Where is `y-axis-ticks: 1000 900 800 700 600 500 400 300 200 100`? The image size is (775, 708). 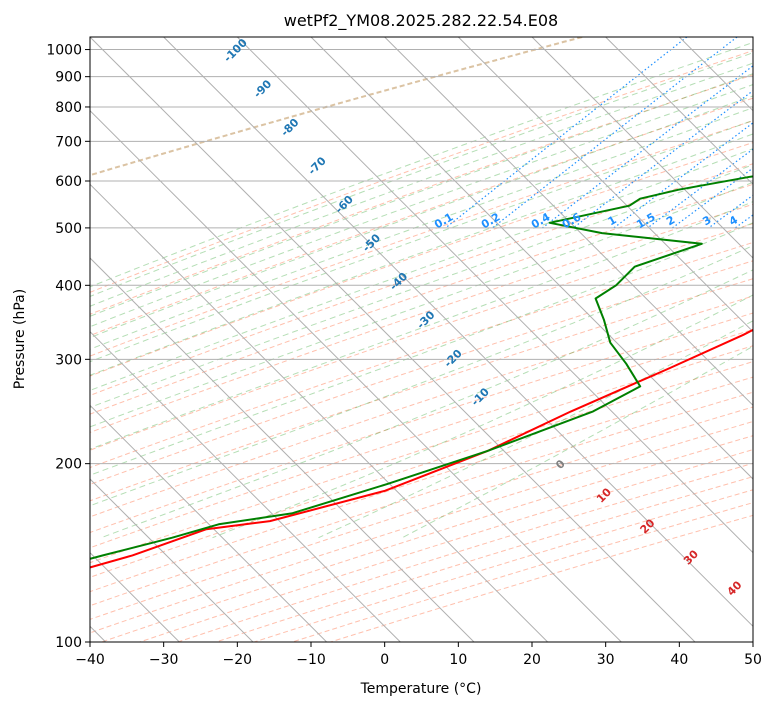 y-axis-ticks: 1000 900 800 700 600 500 400 300 200 100 is located at coordinates (68, 347).